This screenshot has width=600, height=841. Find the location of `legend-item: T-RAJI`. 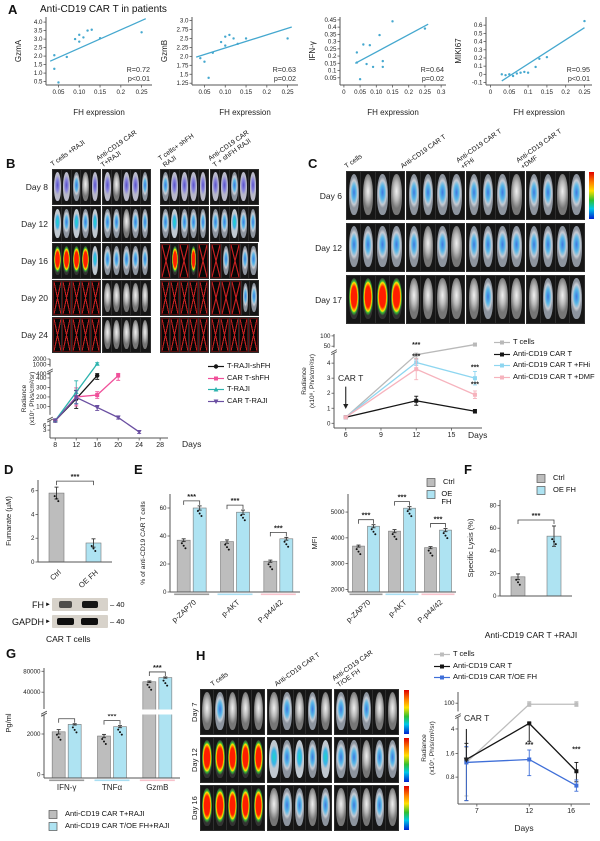

legend-item: T-RAJI is located at coordinates (239, 389).